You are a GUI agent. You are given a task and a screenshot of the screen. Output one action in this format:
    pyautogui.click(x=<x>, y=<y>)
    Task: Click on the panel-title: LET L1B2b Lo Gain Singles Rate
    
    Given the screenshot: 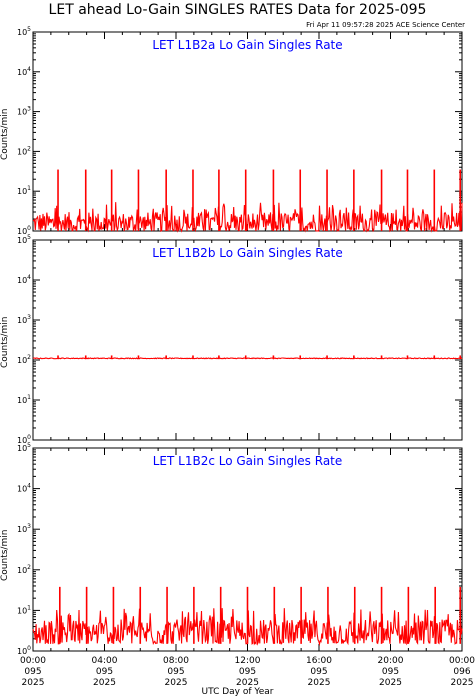 What is the action you would take?
    pyautogui.click(x=247, y=253)
    